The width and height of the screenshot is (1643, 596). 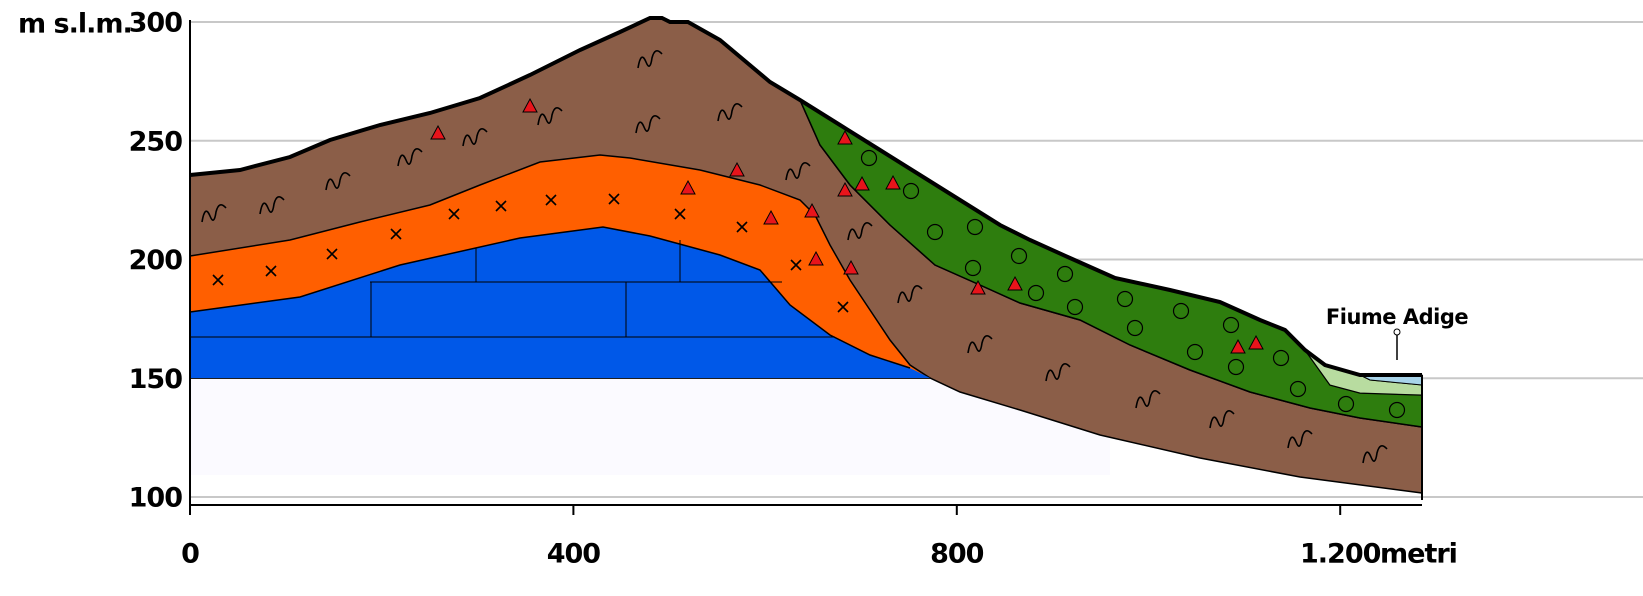 What do you see at coordinates (574, 554) in the screenshot?
I see `x-tick-label: 400` at bounding box center [574, 554].